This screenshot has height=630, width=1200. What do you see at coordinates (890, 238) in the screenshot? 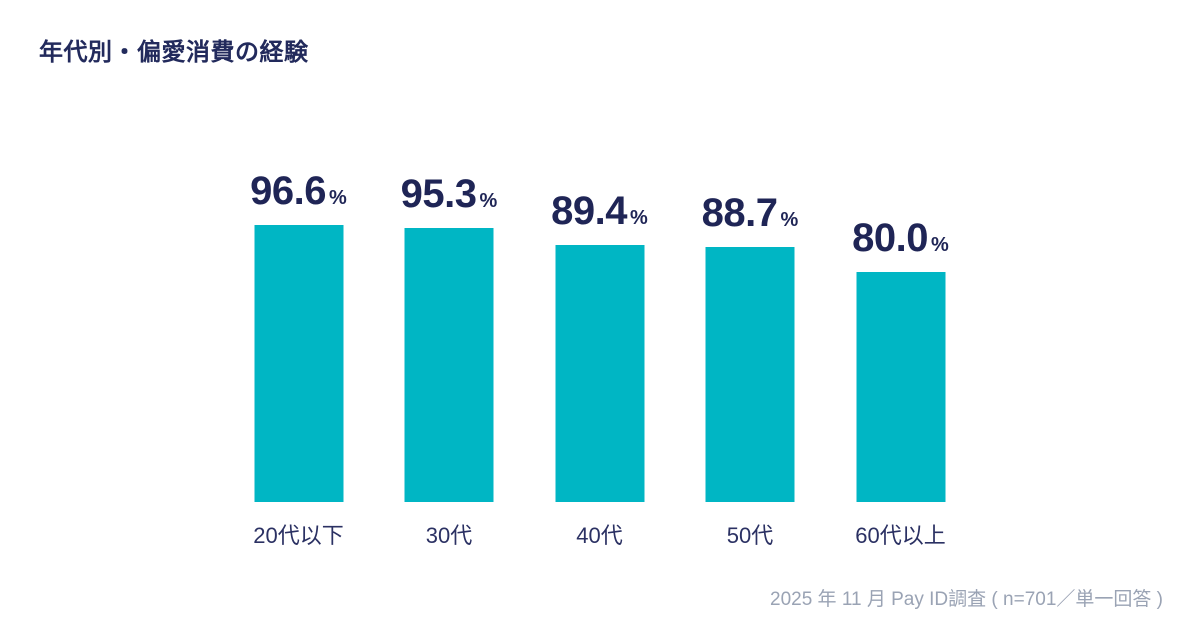
I see `bar-value-number: 80.0` at bounding box center [890, 238].